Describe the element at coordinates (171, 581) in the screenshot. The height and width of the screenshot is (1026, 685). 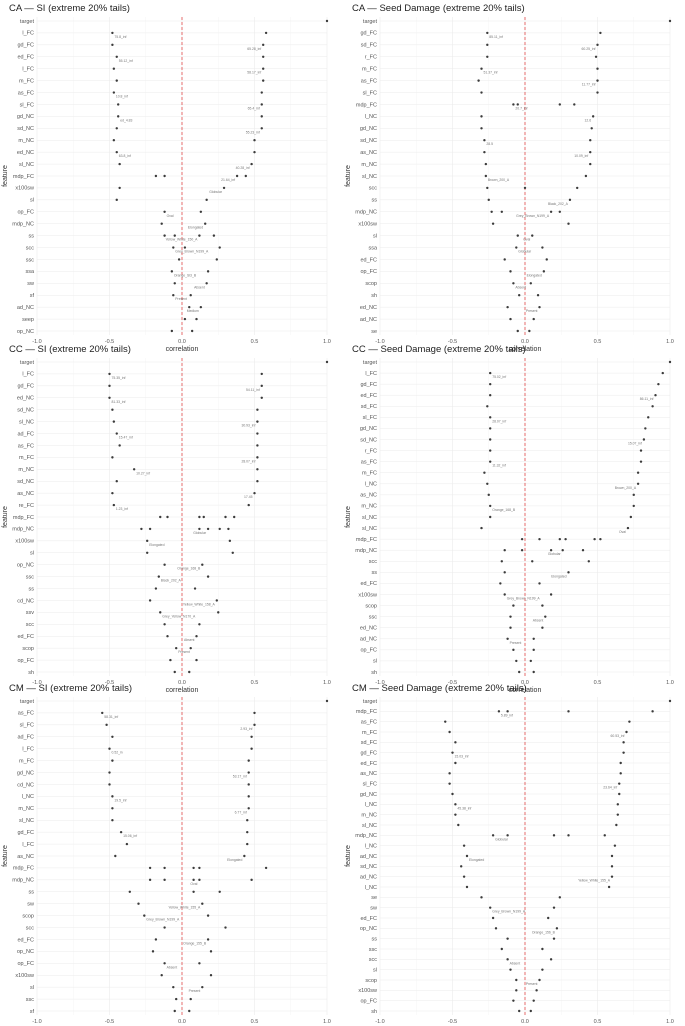
I see `point-annotation: Black_202_A` at that location.